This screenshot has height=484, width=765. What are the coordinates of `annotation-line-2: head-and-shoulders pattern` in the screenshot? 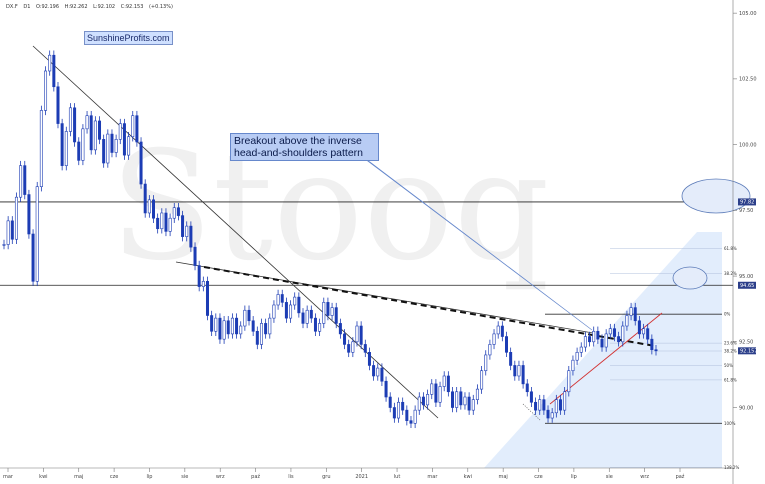 It's located at (299, 153).